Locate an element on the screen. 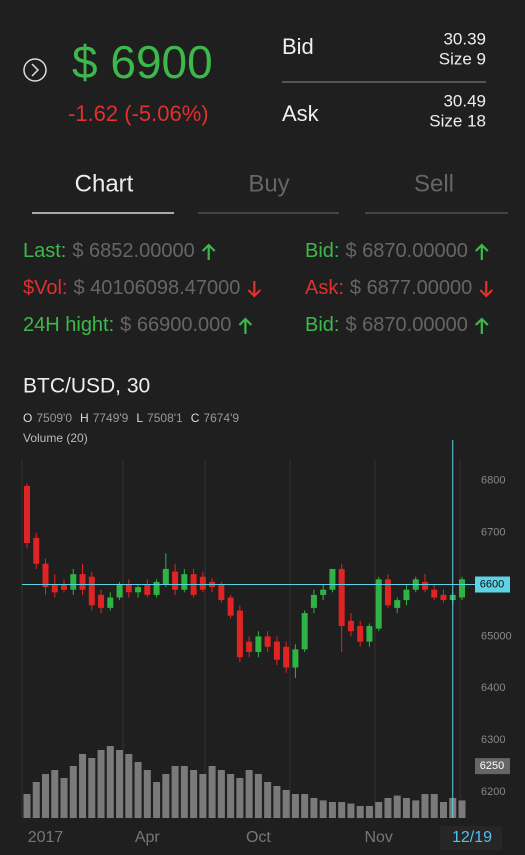 The width and height of the screenshot is (525, 855). bid-size: Size 9 is located at coordinates (462, 58).